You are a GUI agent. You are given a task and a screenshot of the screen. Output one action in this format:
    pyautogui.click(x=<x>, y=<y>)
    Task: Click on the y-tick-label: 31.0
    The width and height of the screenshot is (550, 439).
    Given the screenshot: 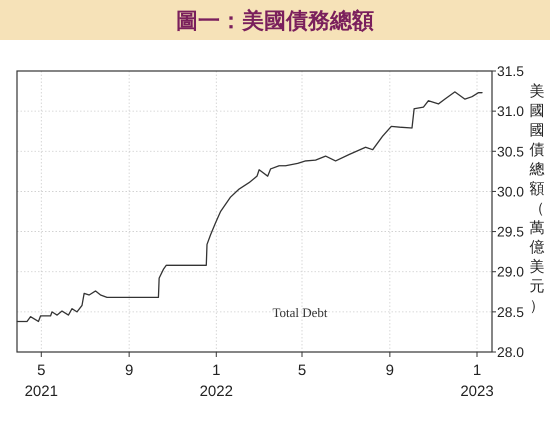 What is the action you would take?
    pyautogui.click(x=510, y=111)
    